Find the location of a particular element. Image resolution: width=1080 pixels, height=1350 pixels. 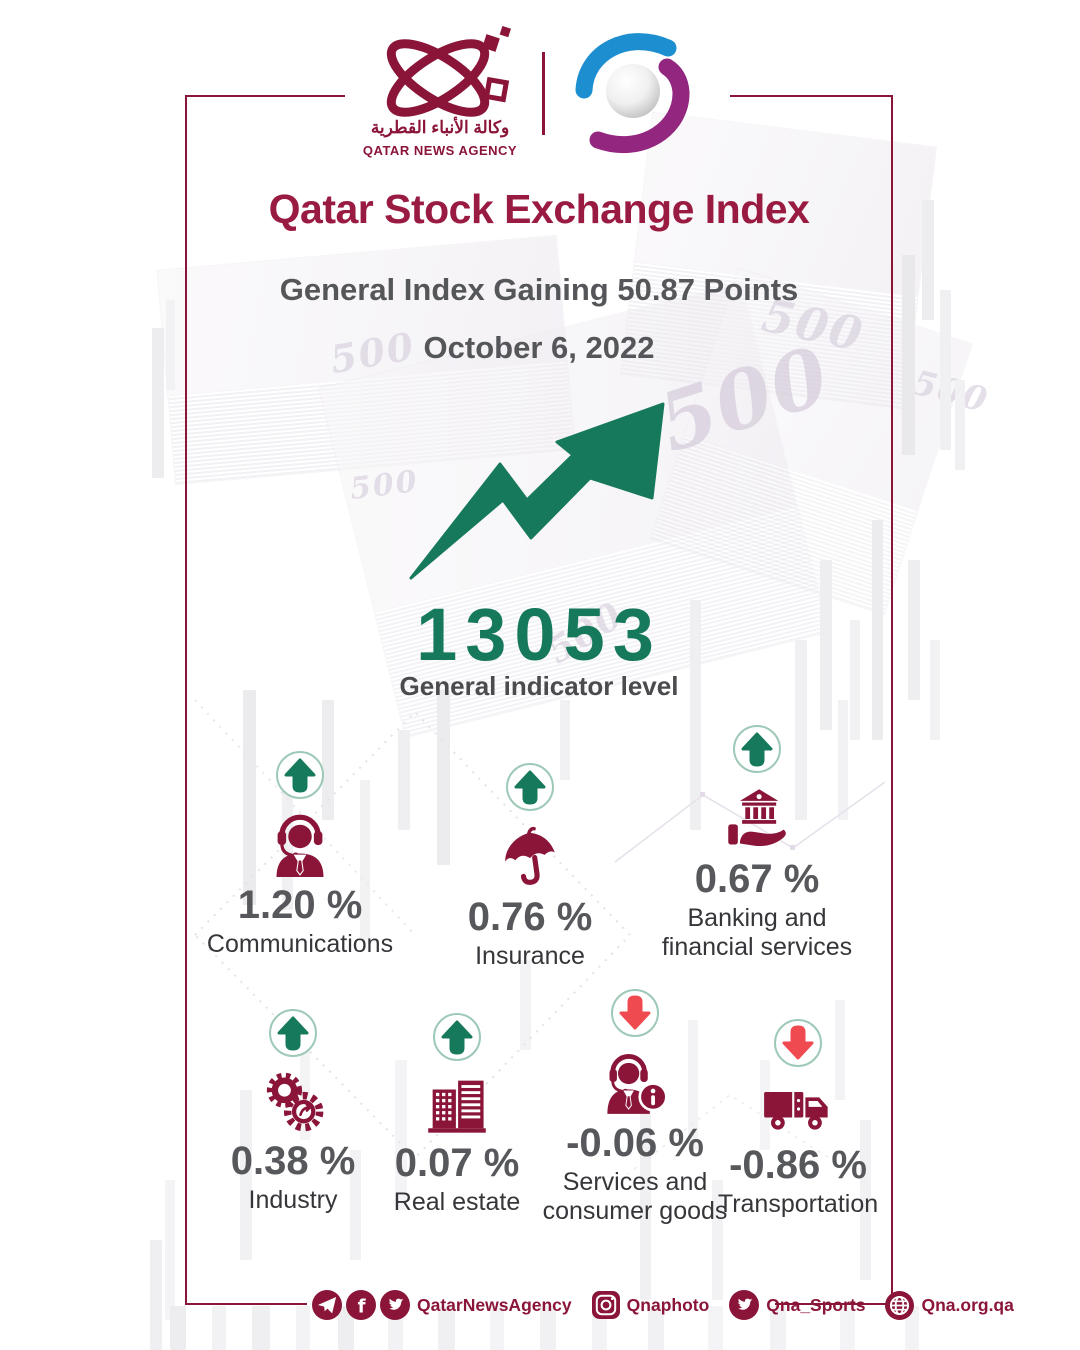

frame-top-right is located at coordinates (811, 96).